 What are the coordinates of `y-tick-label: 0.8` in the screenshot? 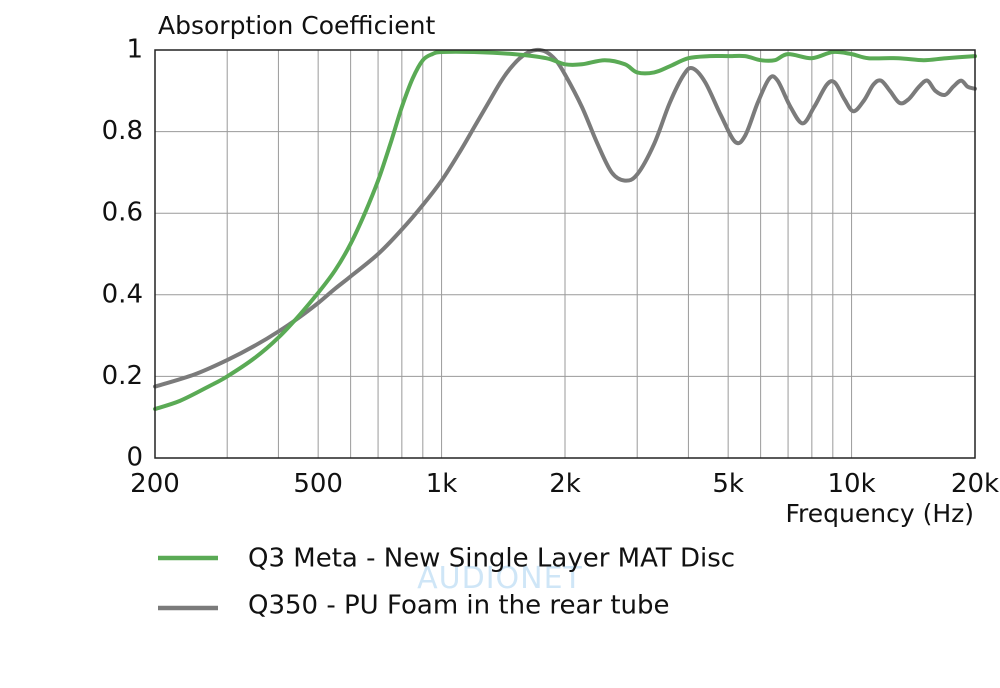 It's located at (122, 131).